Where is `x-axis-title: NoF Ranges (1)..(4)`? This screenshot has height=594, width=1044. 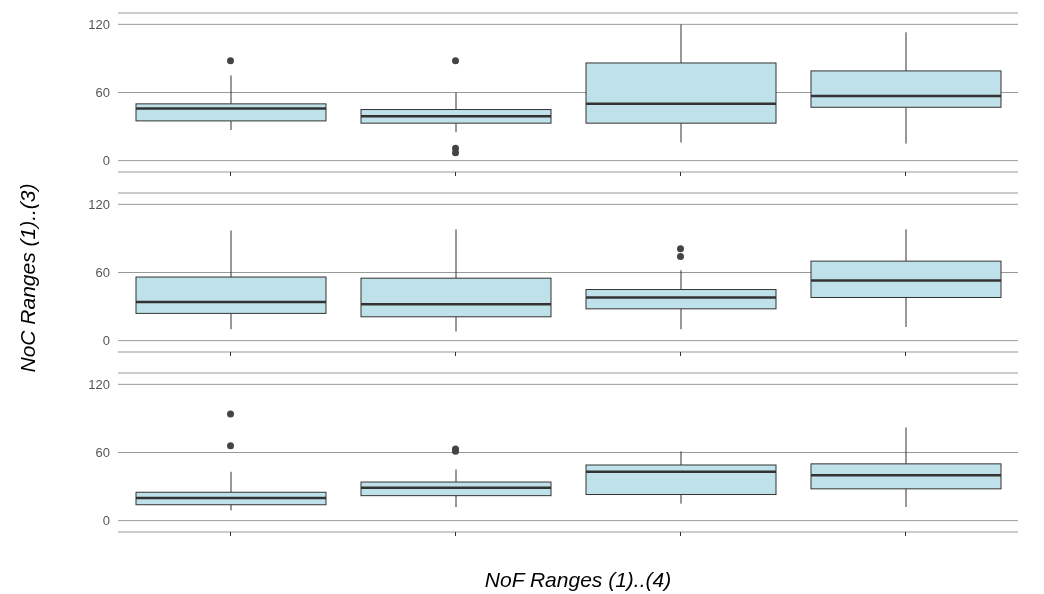
x-axis-title: NoF Ranges (1)..(4) is located at coordinates (578, 580).